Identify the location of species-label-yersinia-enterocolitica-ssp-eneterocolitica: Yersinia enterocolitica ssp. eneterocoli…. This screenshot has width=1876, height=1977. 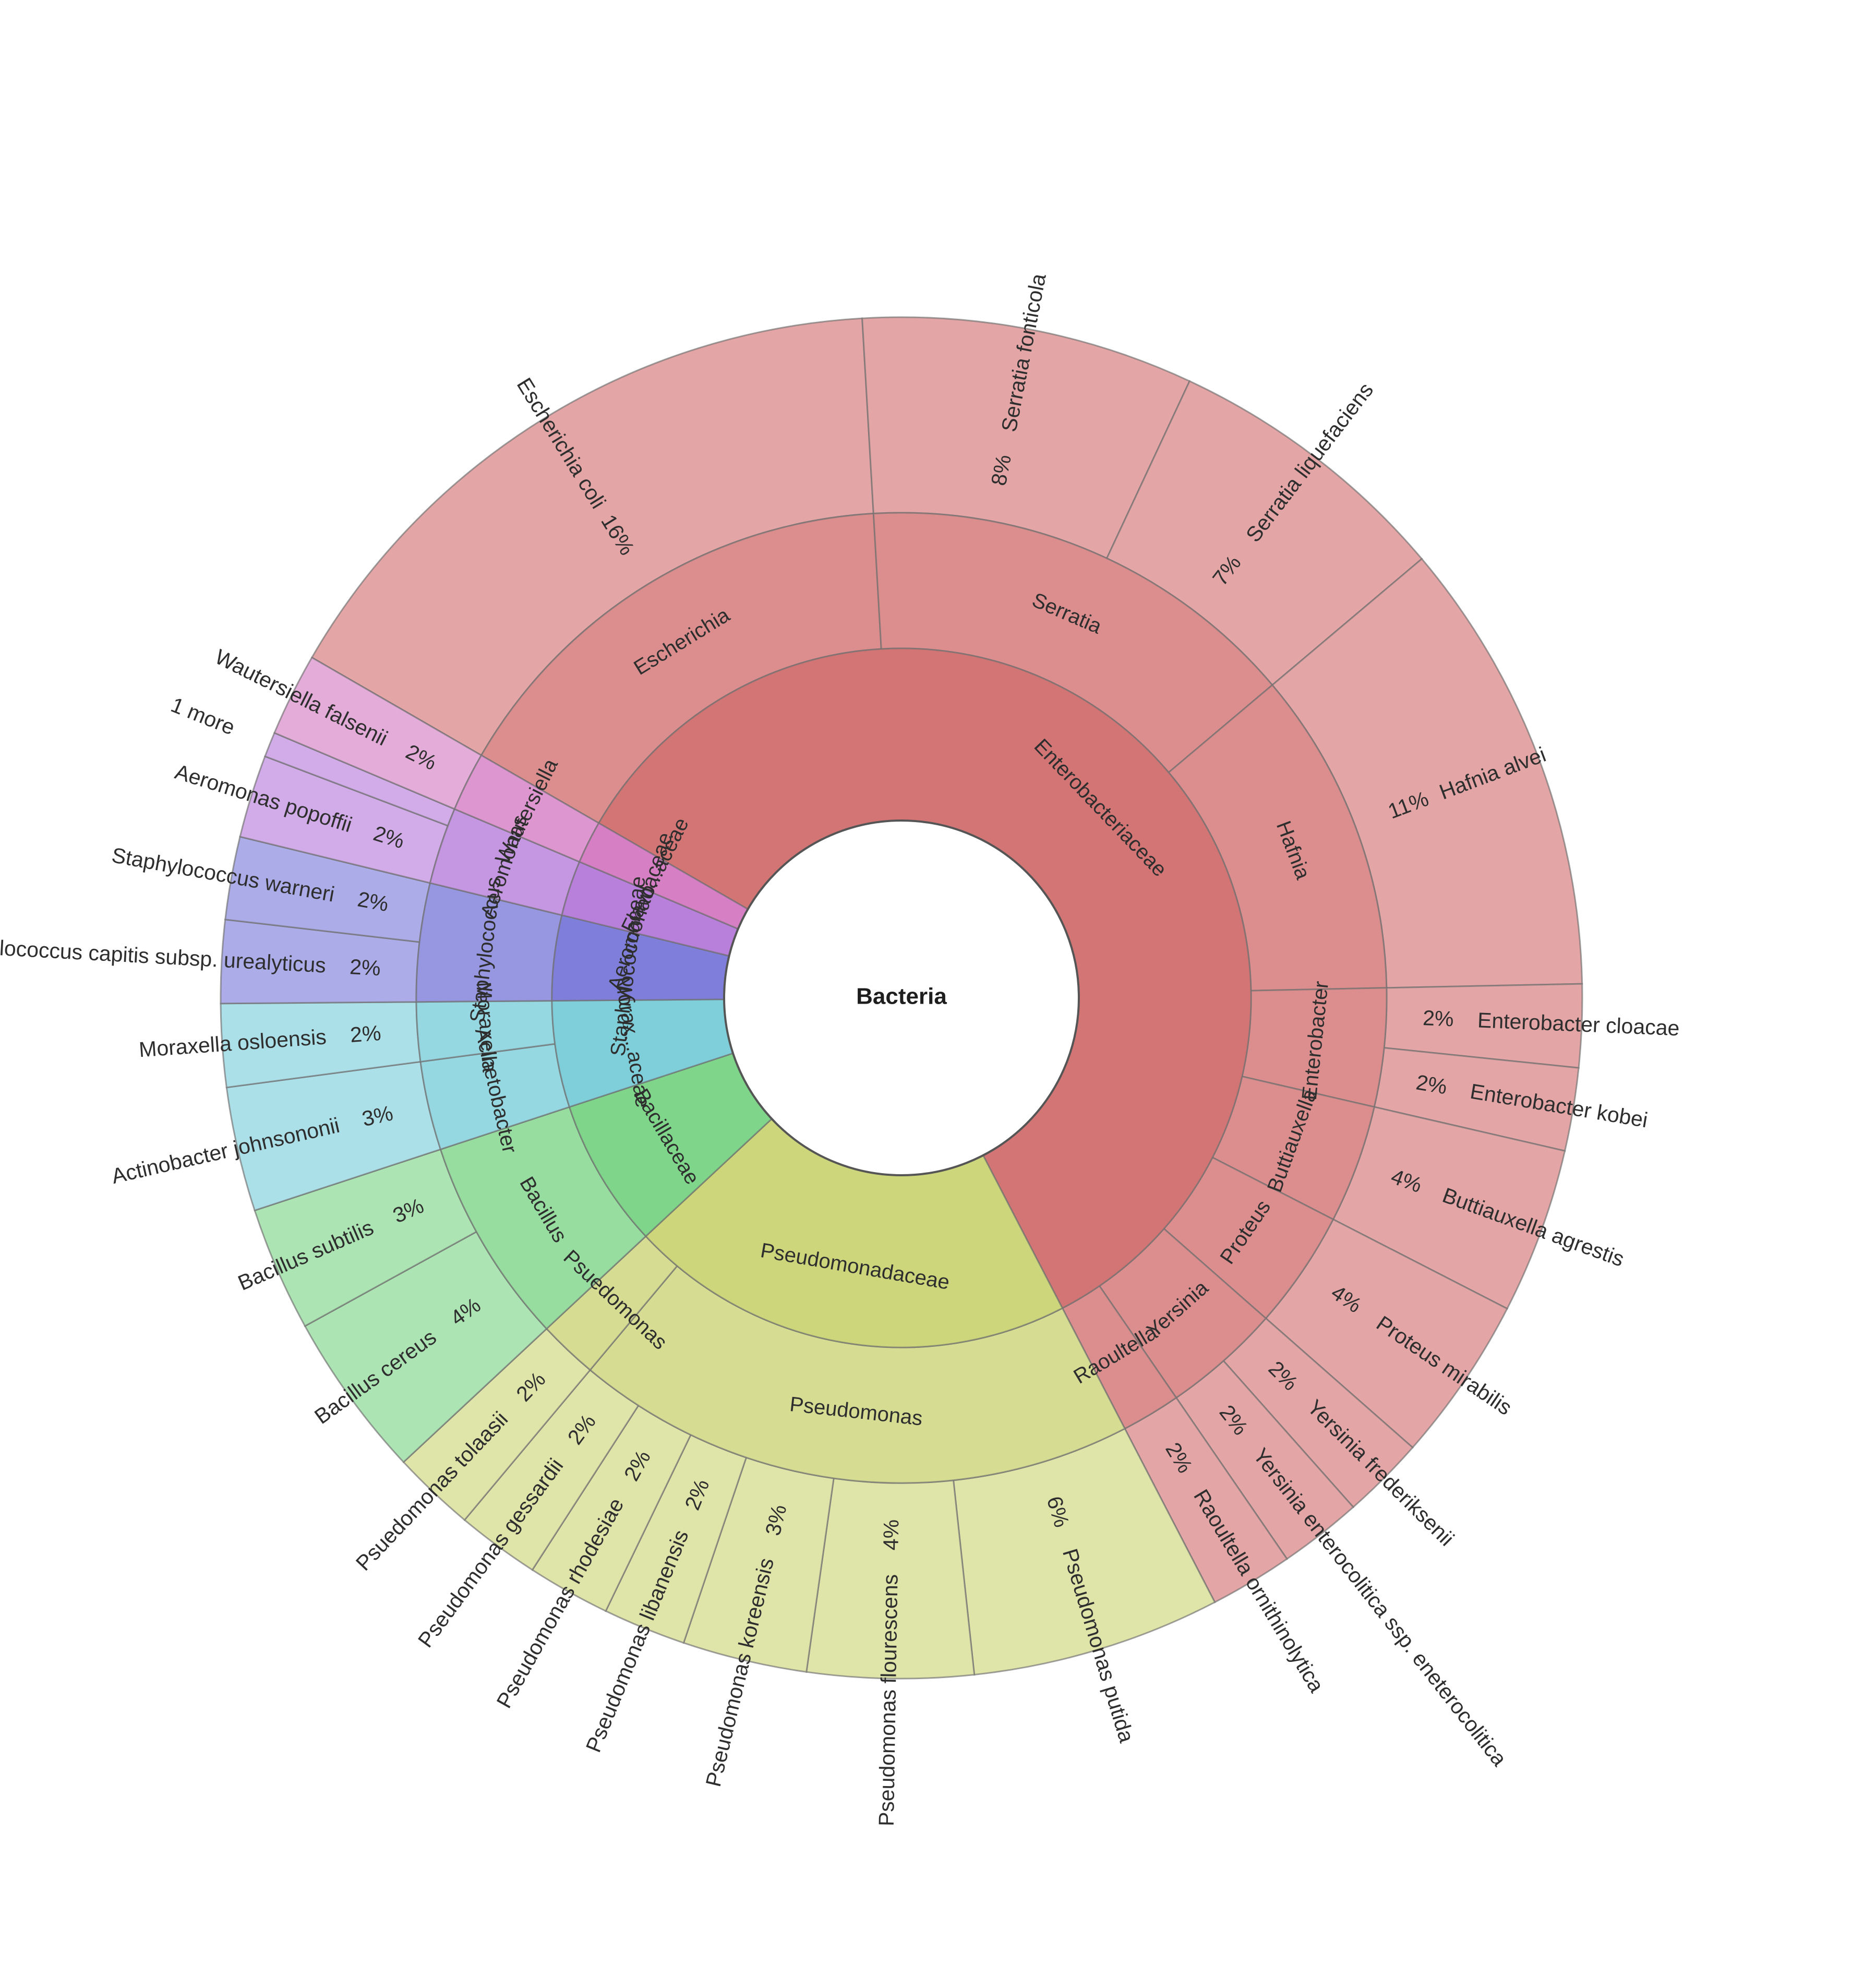
(1379, 1606).